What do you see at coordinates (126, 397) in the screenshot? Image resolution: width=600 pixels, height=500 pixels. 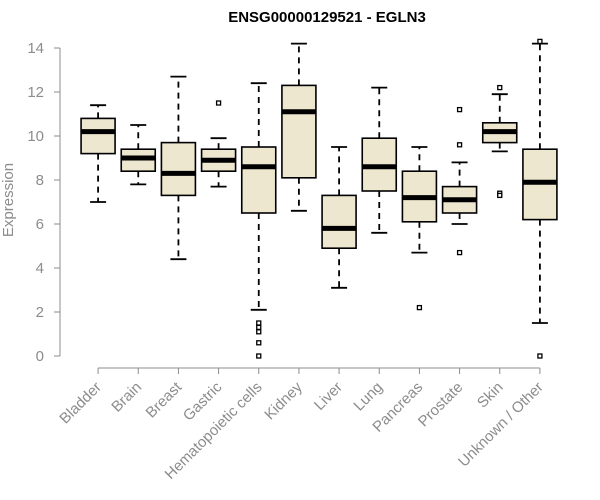 I see `x-tick-label: Brain` at bounding box center [126, 397].